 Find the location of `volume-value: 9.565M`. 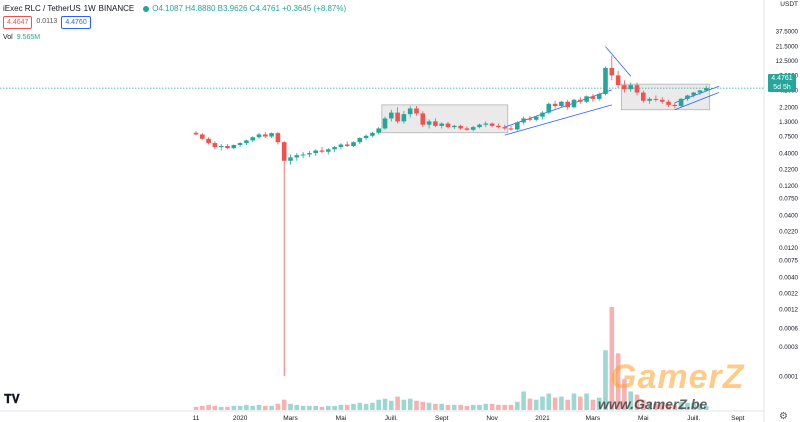

volume-value: 9.565M is located at coordinates (28, 37).